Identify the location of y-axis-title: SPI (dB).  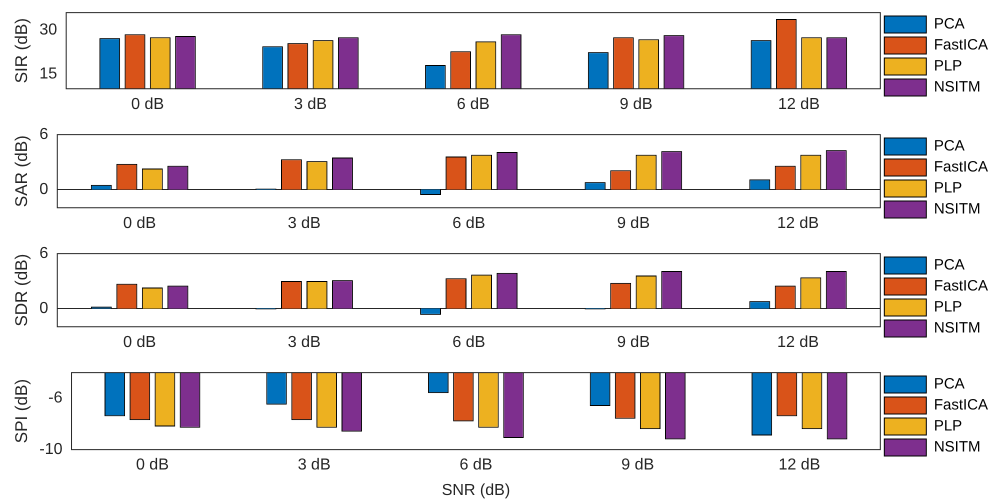
(21, 411).